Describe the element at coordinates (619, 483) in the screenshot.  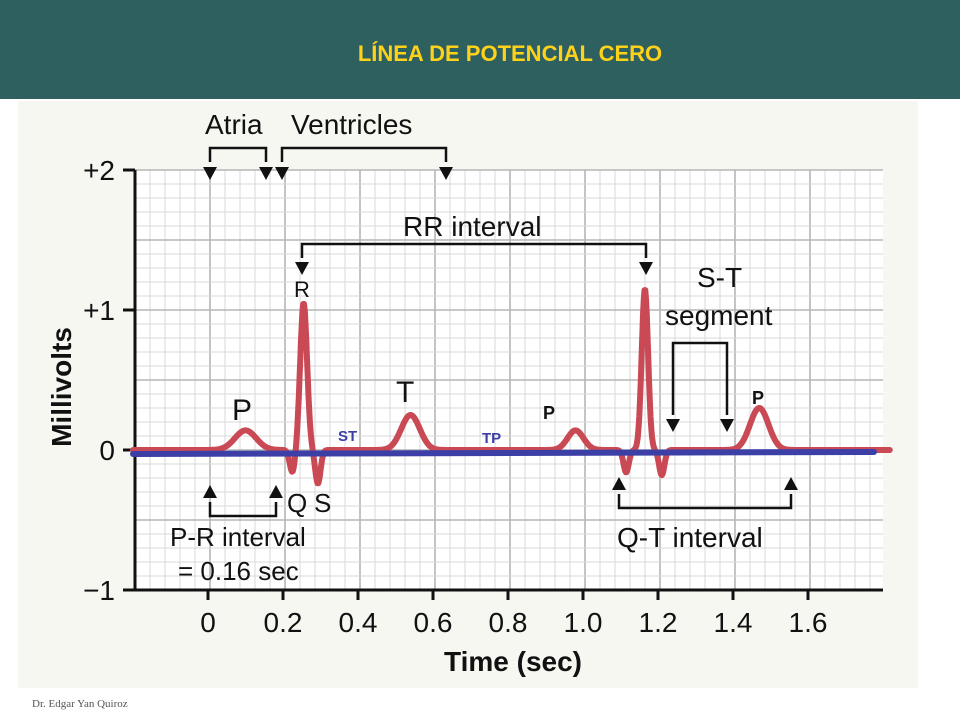
I see `qt-arrow-left` at that location.